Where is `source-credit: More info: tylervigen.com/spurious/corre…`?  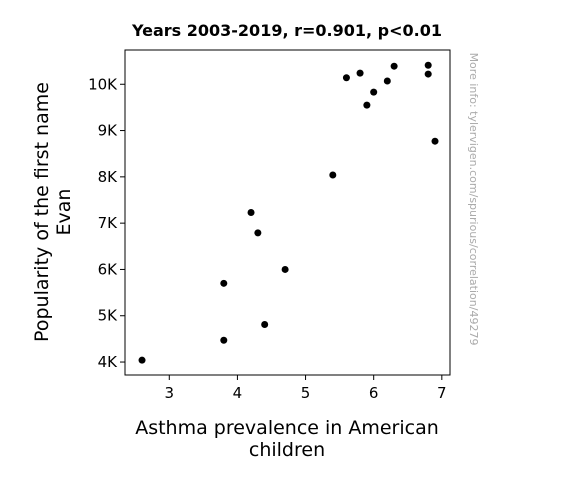 source-credit: More info: tylervigen.com/spurious/corre… is located at coordinates (473, 199).